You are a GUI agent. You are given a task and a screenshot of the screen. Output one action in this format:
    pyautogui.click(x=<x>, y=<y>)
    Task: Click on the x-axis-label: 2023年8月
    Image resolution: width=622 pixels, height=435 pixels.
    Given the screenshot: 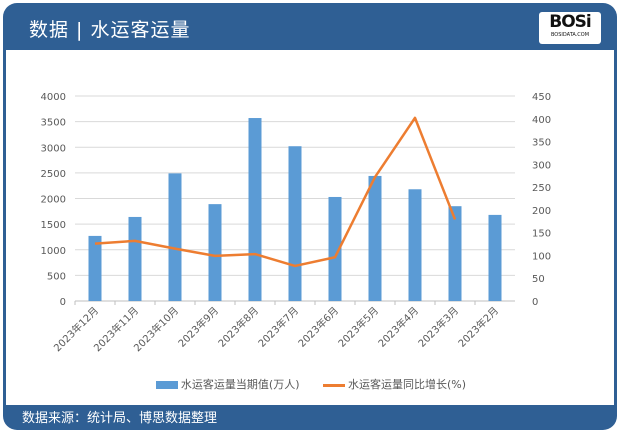 What is the action you would take?
    pyautogui.click(x=238, y=327)
    